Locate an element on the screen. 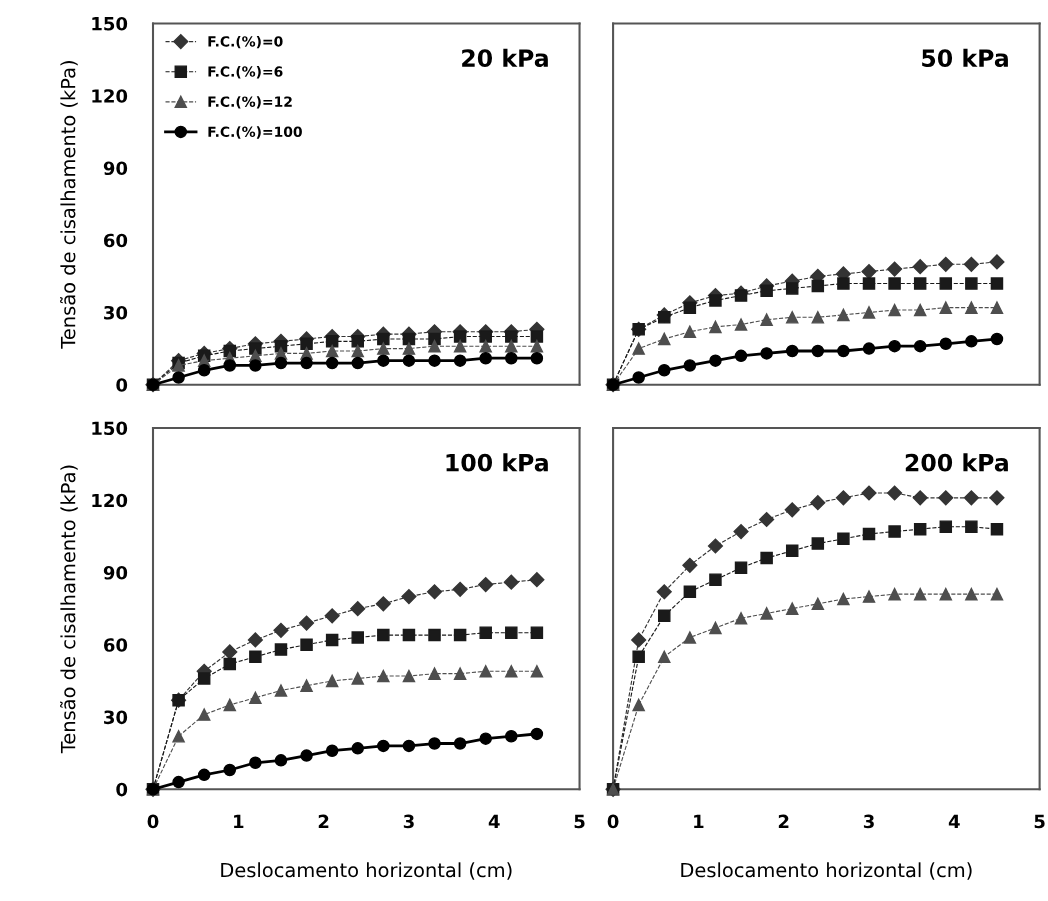  text: 50 kPa is located at coordinates (965, 57).